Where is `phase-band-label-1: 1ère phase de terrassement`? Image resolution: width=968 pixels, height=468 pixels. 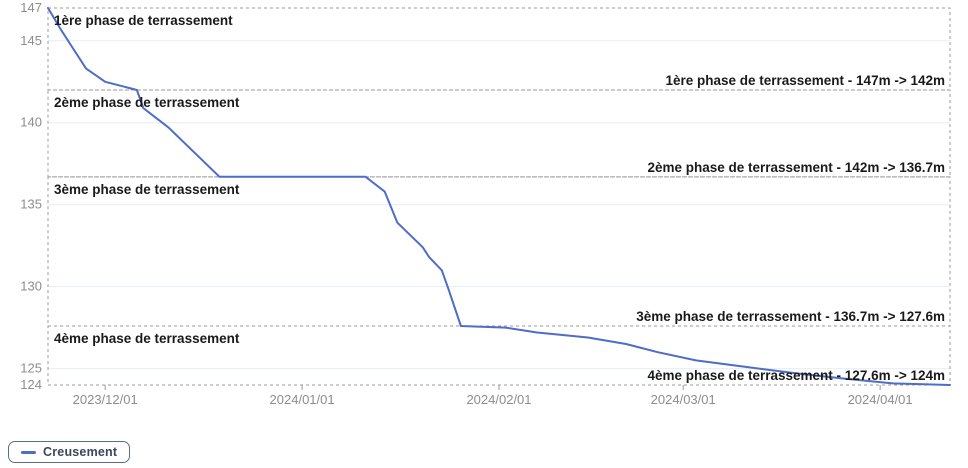 phase-band-label-1: 1ère phase de terrassement is located at coordinates (143, 20).